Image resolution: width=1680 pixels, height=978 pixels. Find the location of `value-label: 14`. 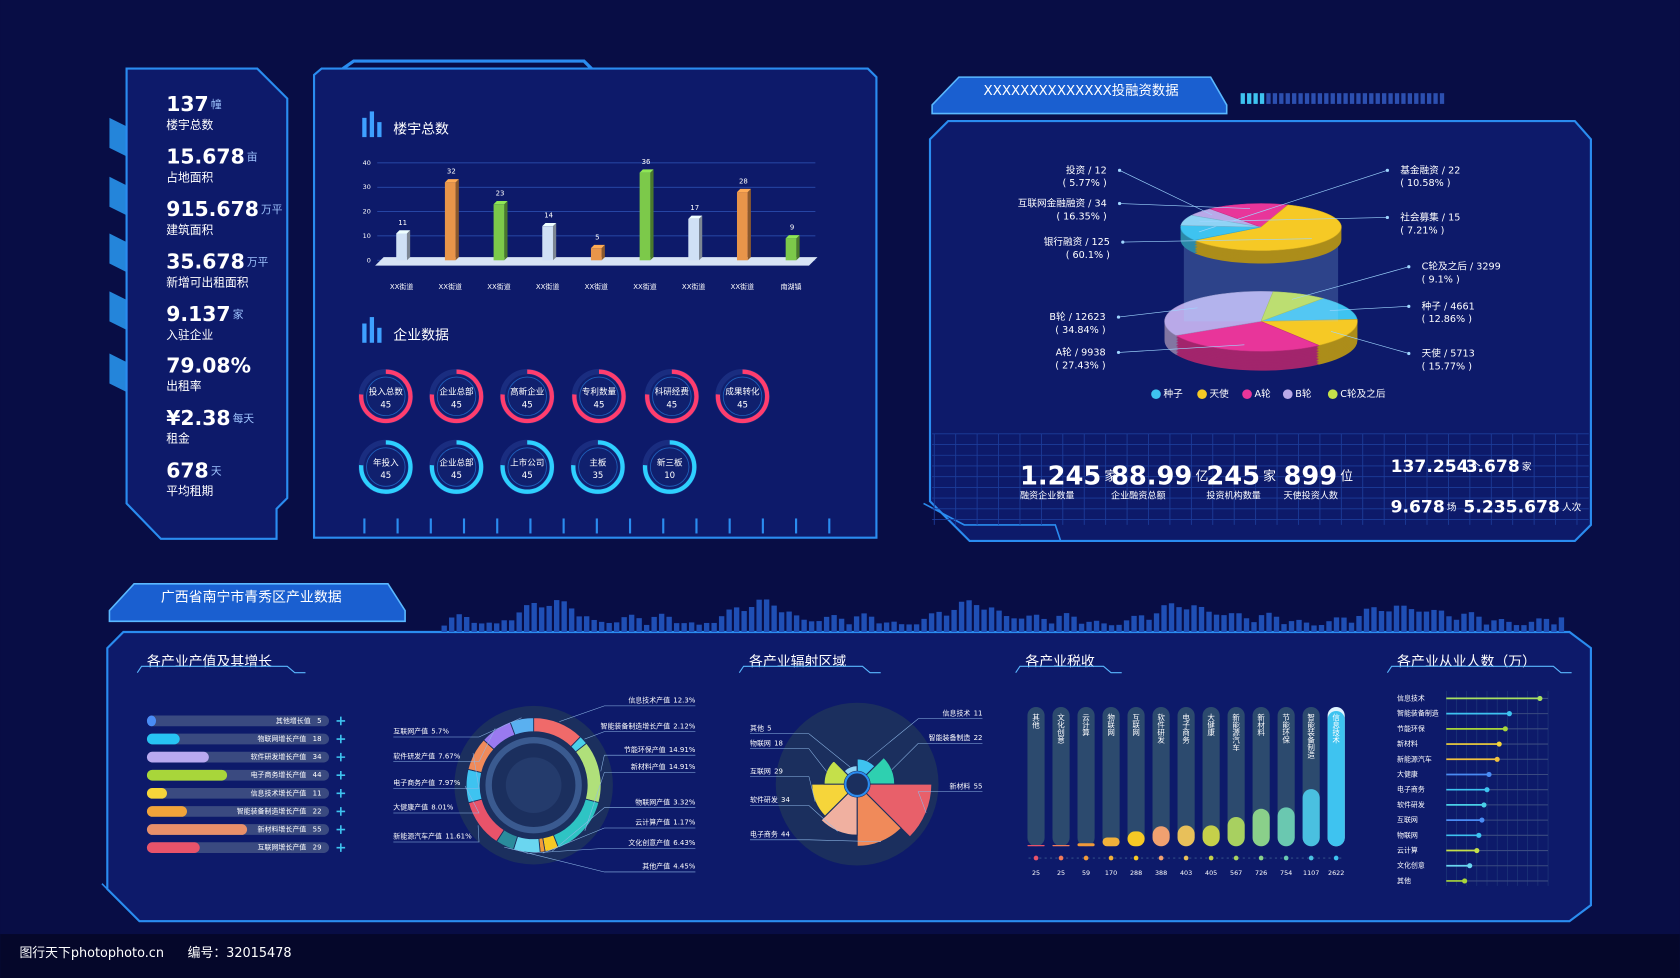

value-label: 14 is located at coordinates (548, 215).